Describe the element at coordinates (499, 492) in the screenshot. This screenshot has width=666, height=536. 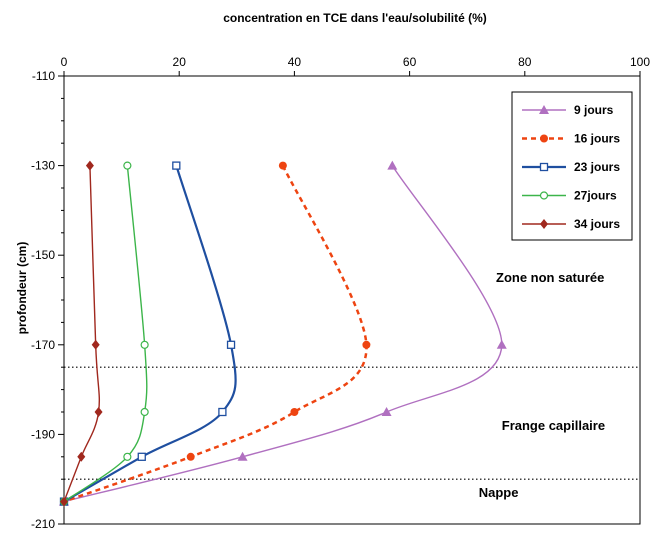
I see `annotation-label: Nappe` at that location.